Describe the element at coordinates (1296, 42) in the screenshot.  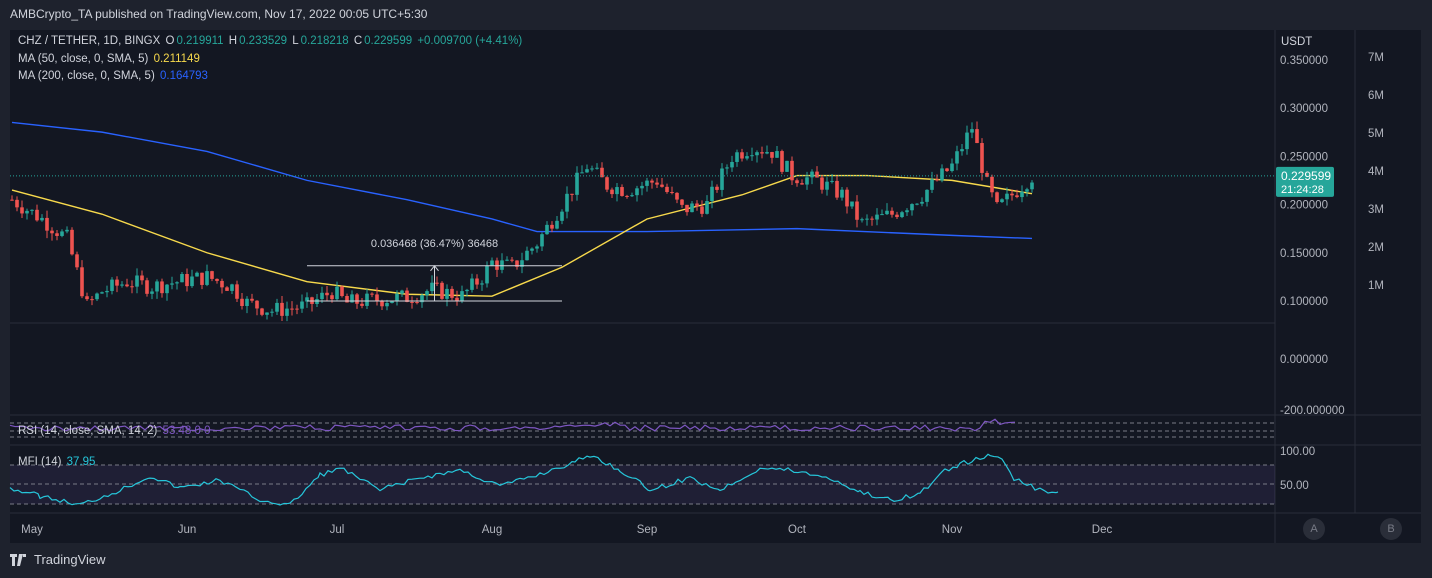
I see `price-axis-unit: USDT` at that location.